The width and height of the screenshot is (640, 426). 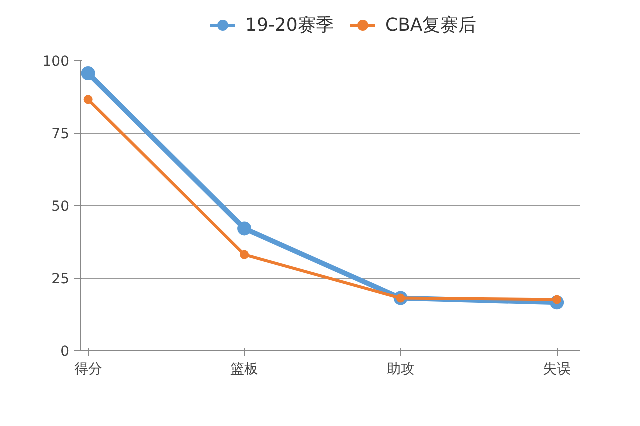 I want to click on x-tick-label: 篮板, so click(x=244, y=370).